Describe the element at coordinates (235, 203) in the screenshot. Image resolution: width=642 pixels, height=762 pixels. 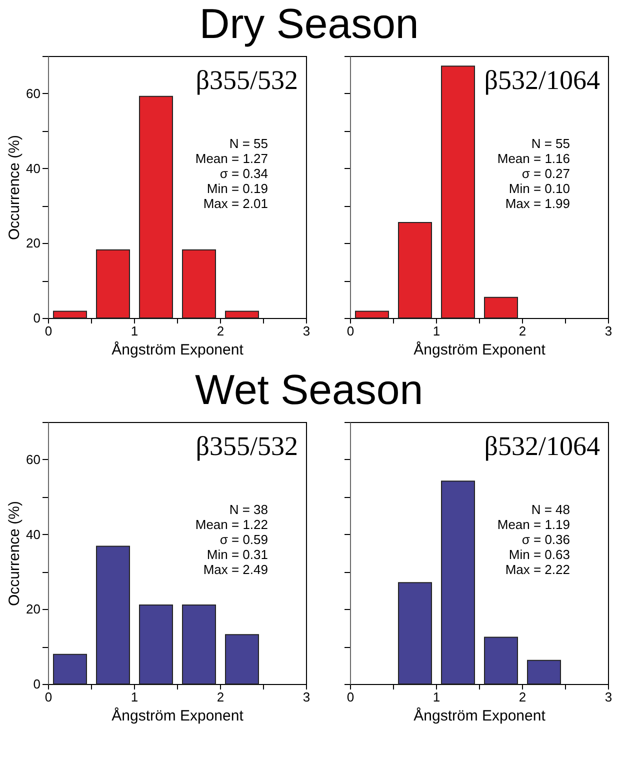
I see `annotation: Max = 2.01` at that location.